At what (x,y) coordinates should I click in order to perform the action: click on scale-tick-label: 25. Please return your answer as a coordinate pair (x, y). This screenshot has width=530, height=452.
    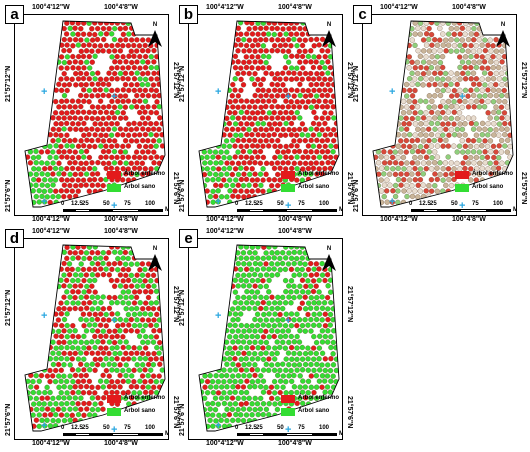
    Looking at the image, I should click on (259, 428).